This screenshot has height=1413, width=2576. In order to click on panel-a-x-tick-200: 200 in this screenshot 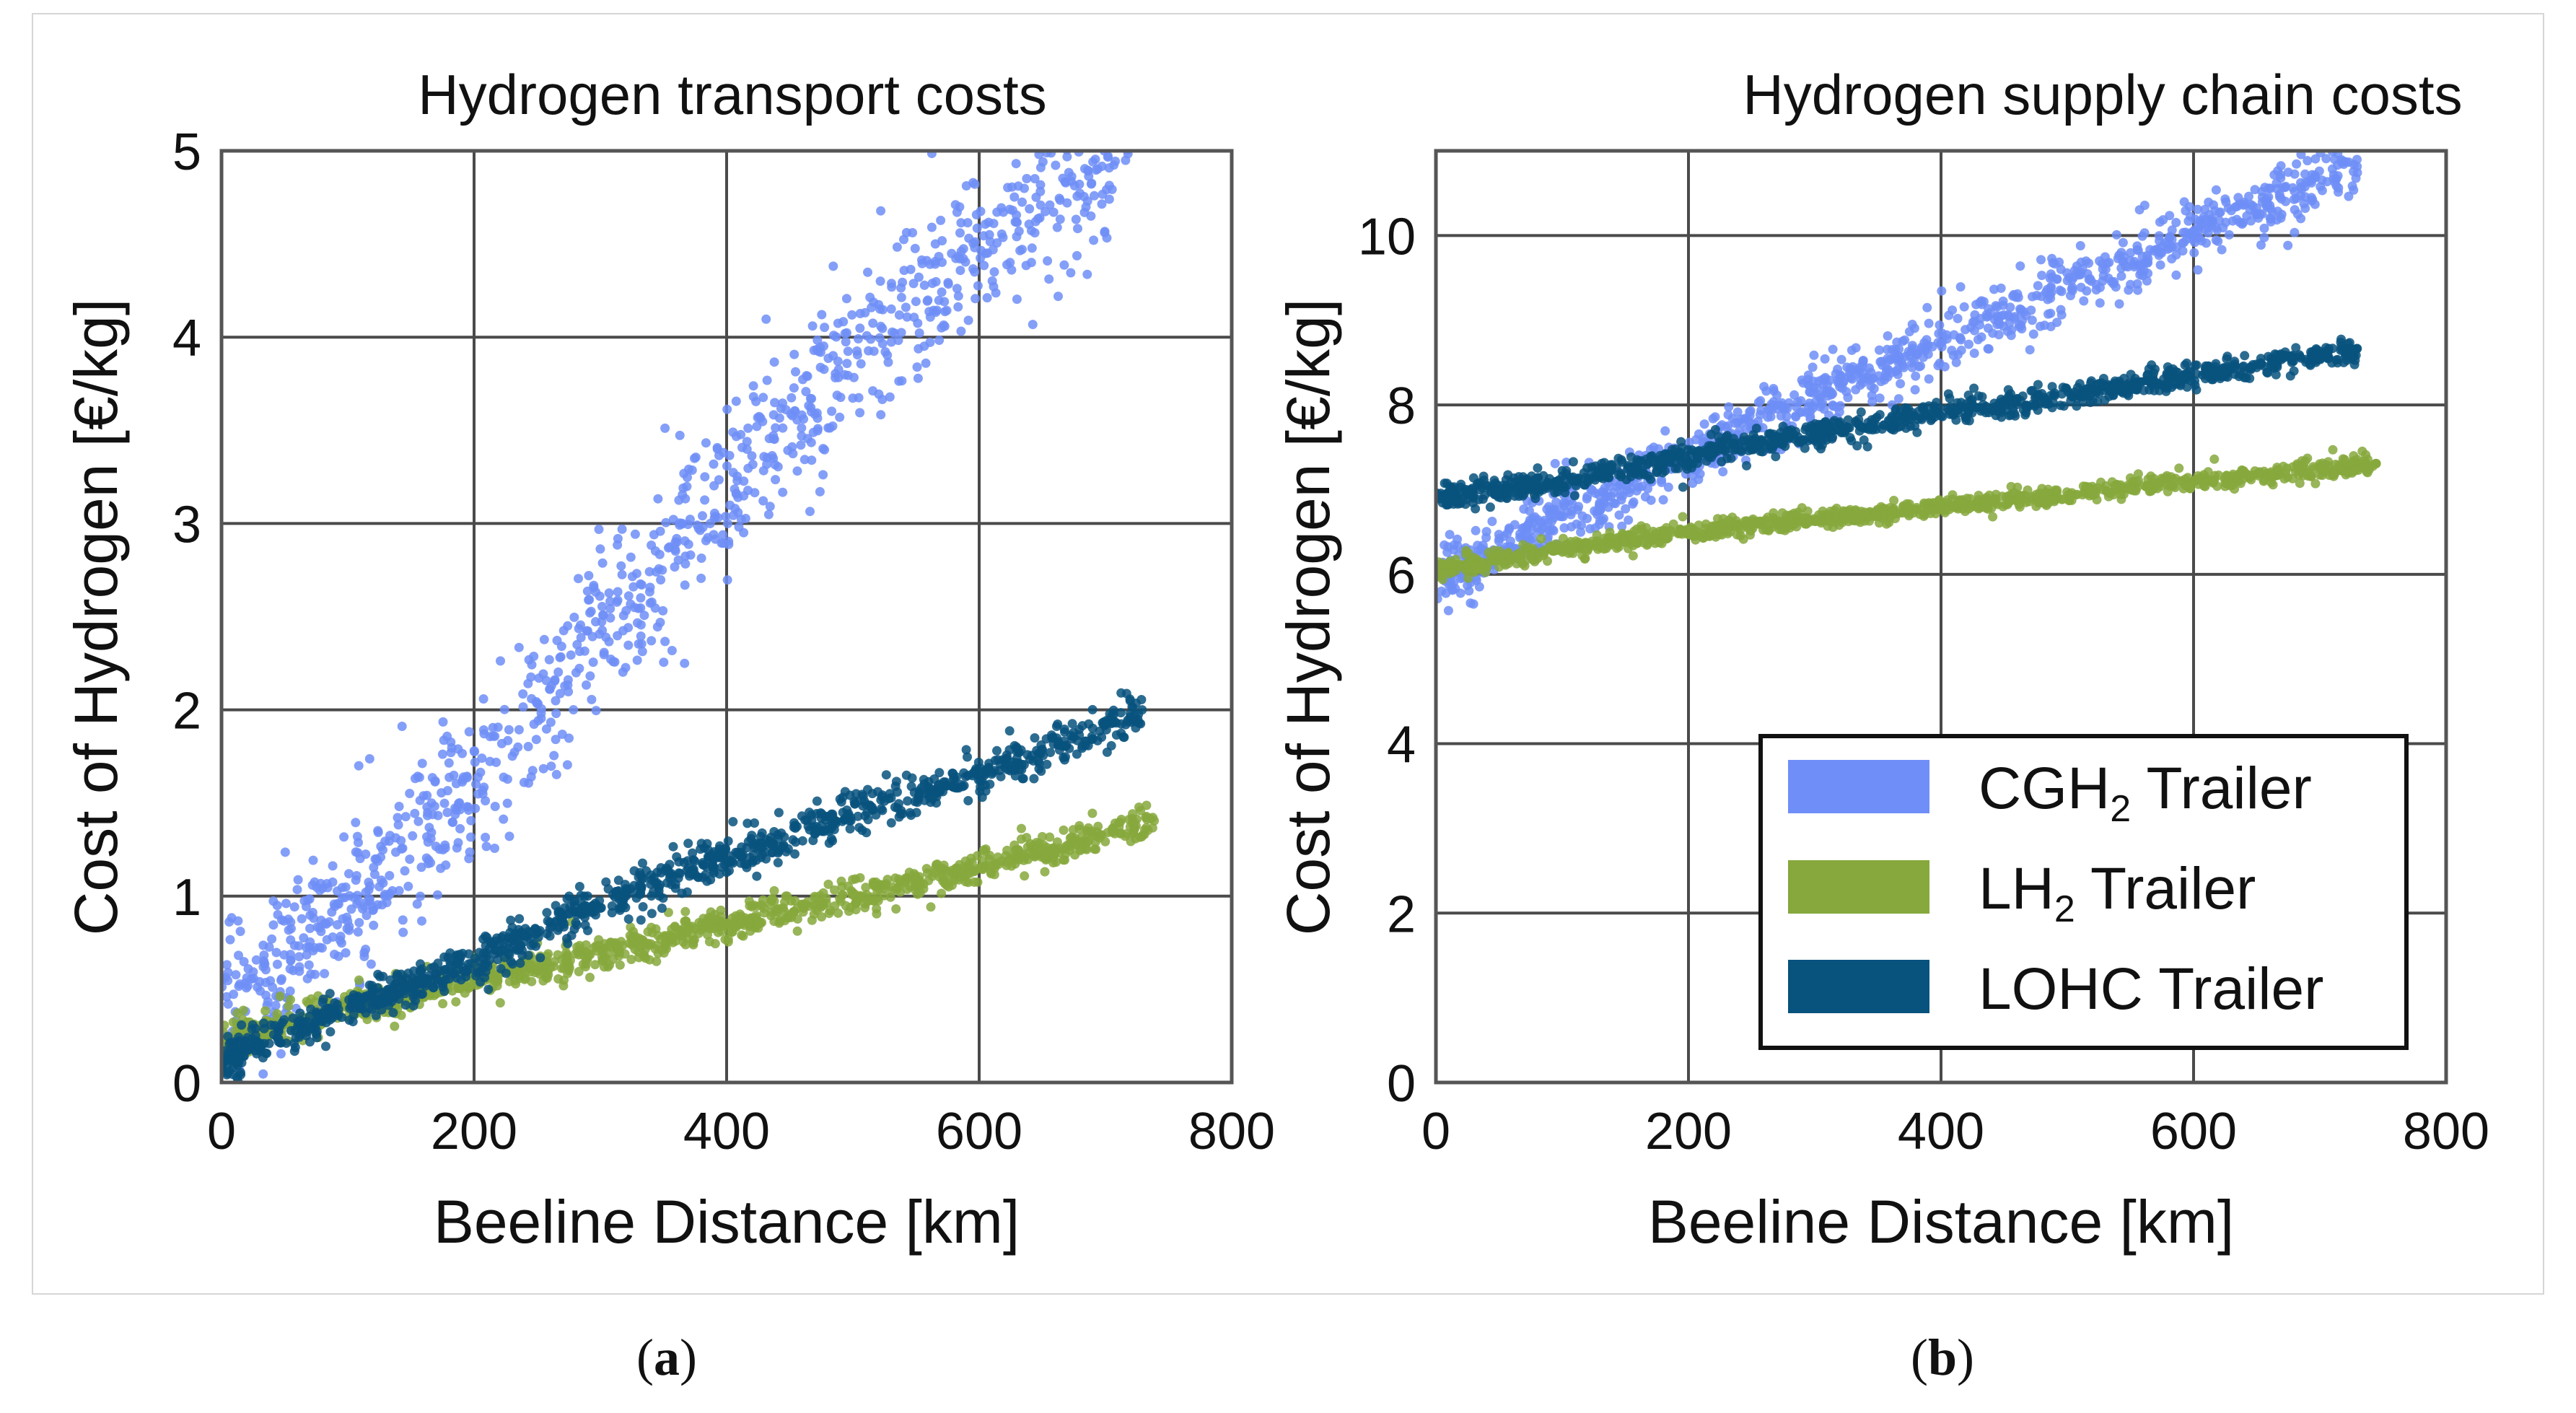, I will do `click(474, 1131)`.